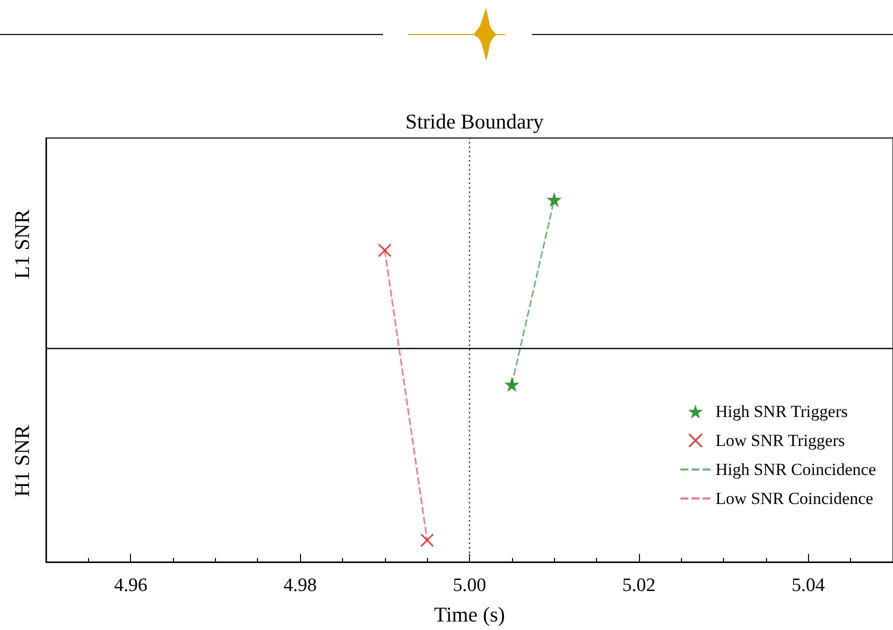 The height and width of the screenshot is (630, 893). Describe the element at coordinates (794, 498) in the screenshot. I see `legend-label: Low SNR Coincidence` at that location.